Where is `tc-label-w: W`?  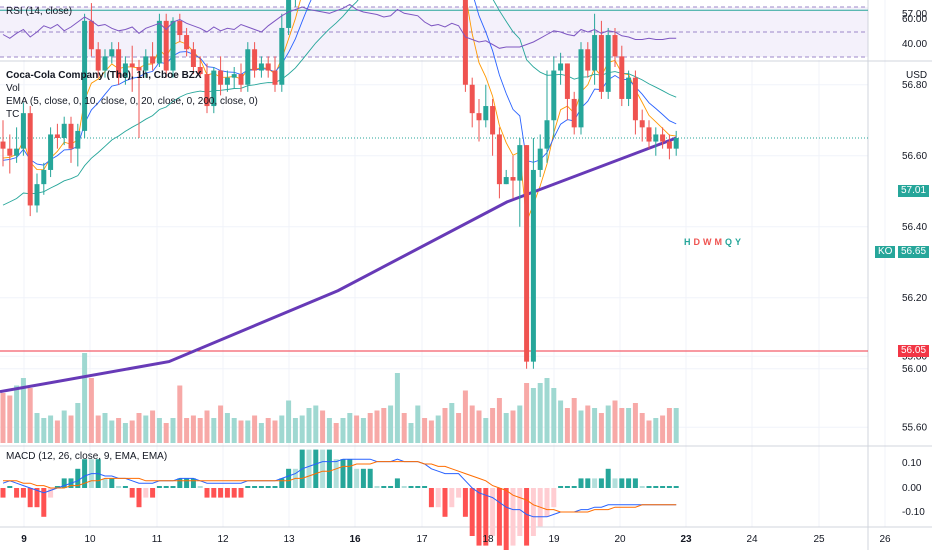
tc-label-w: W is located at coordinates (707, 242).